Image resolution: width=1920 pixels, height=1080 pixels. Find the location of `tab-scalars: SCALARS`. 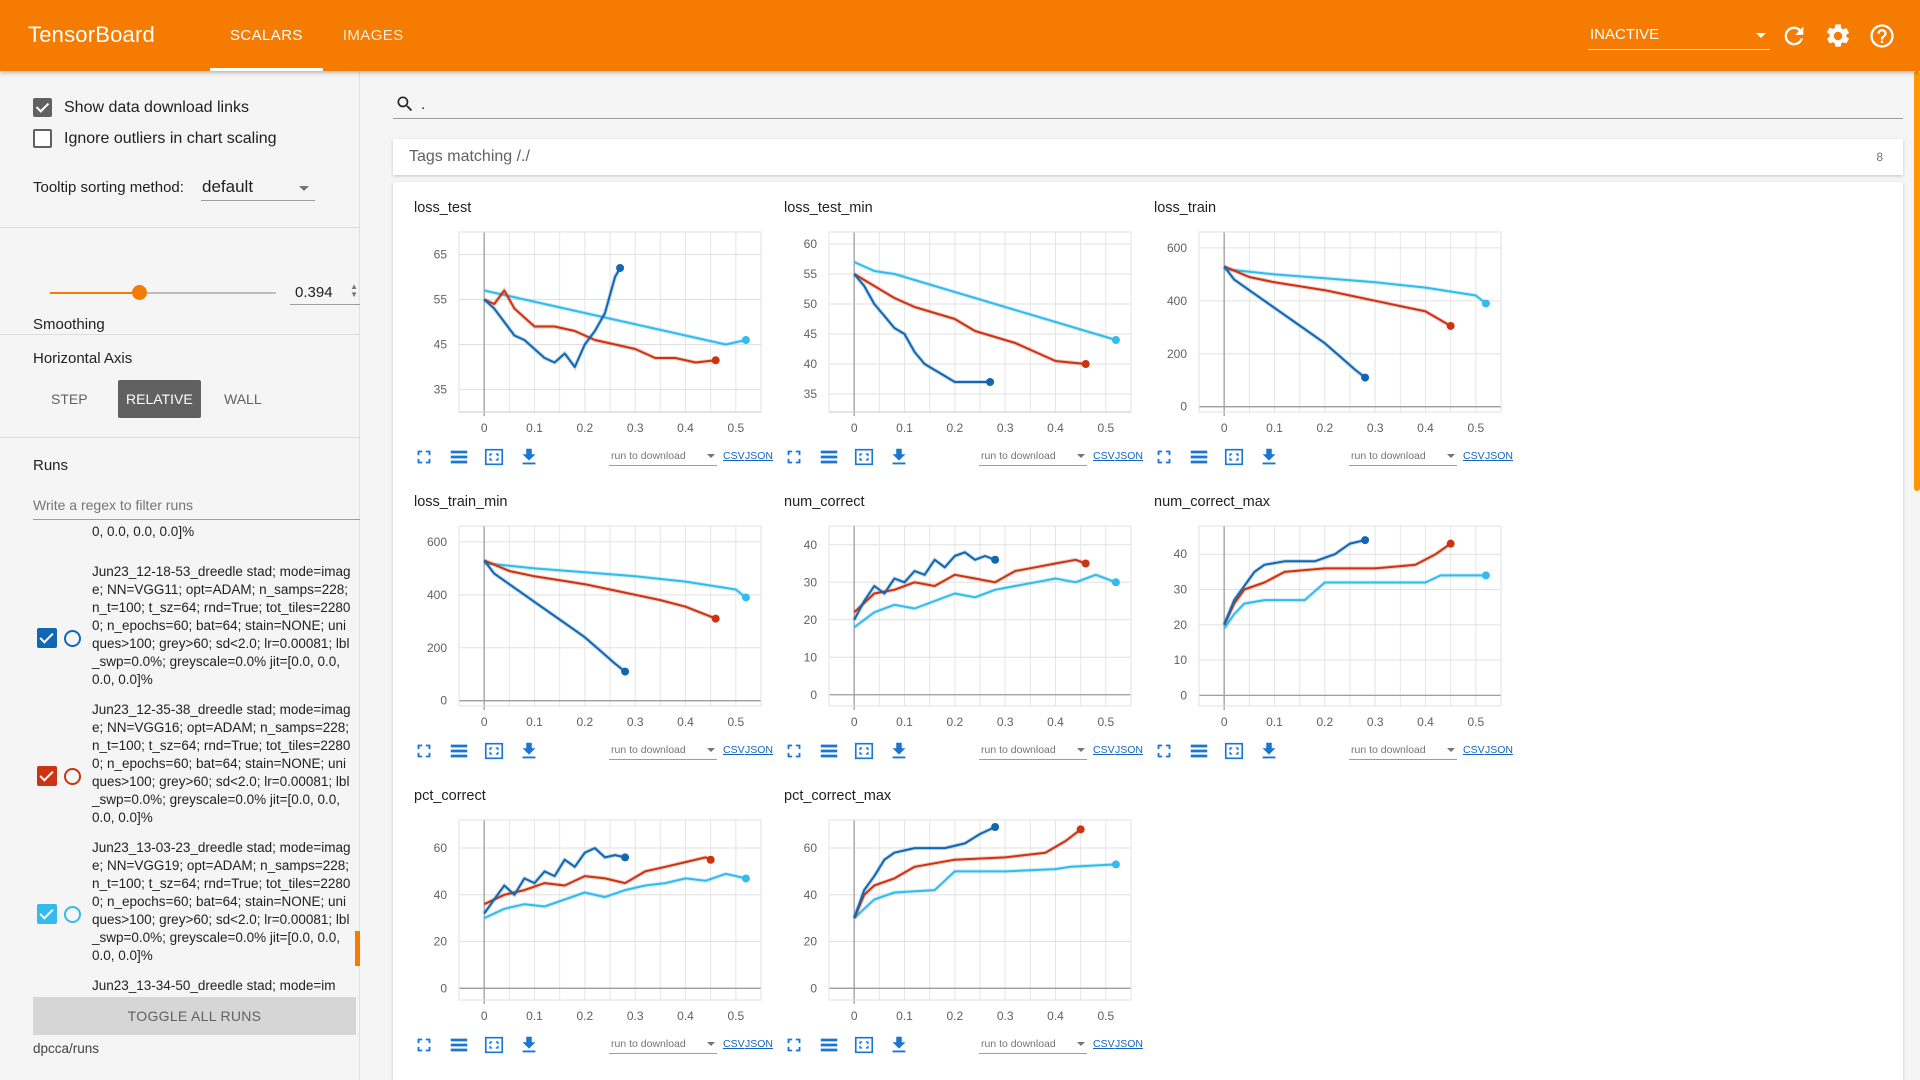

tab-scalars: SCALARS is located at coordinates (266, 35).